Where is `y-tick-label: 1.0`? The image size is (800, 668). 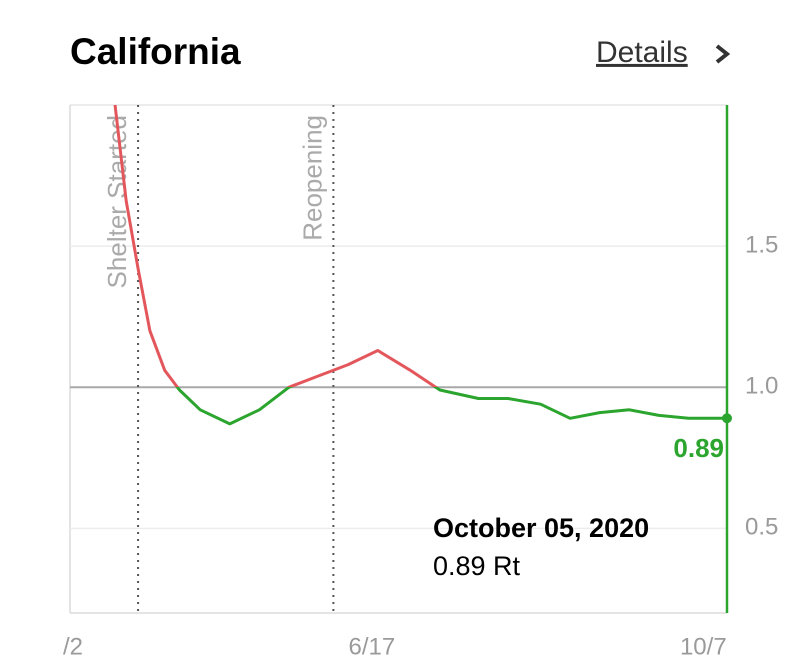
y-tick-label: 1.0 is located at coordinates (761, 386).